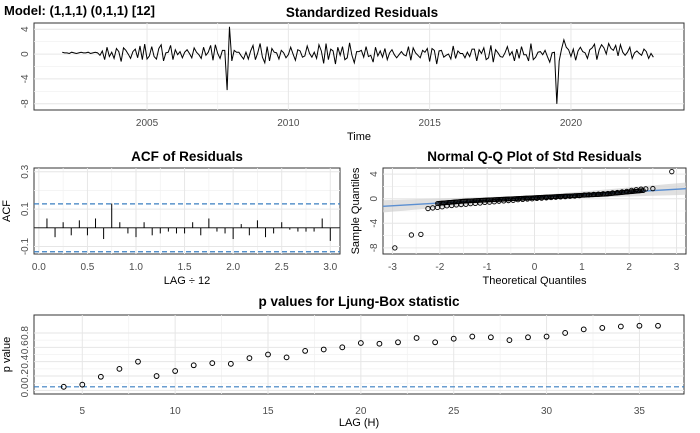  I want to click on qq-title: Normal Q-Q Plot of Std Residuals, so click(534, 156).